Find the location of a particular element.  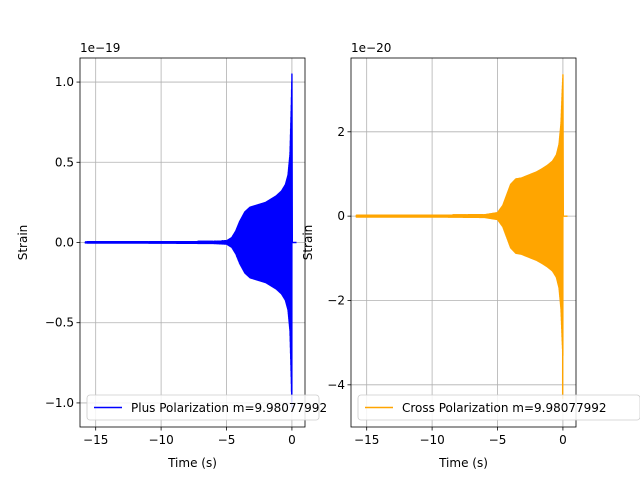

offset-label: 1e−20 is located at coordinates (371, 48).